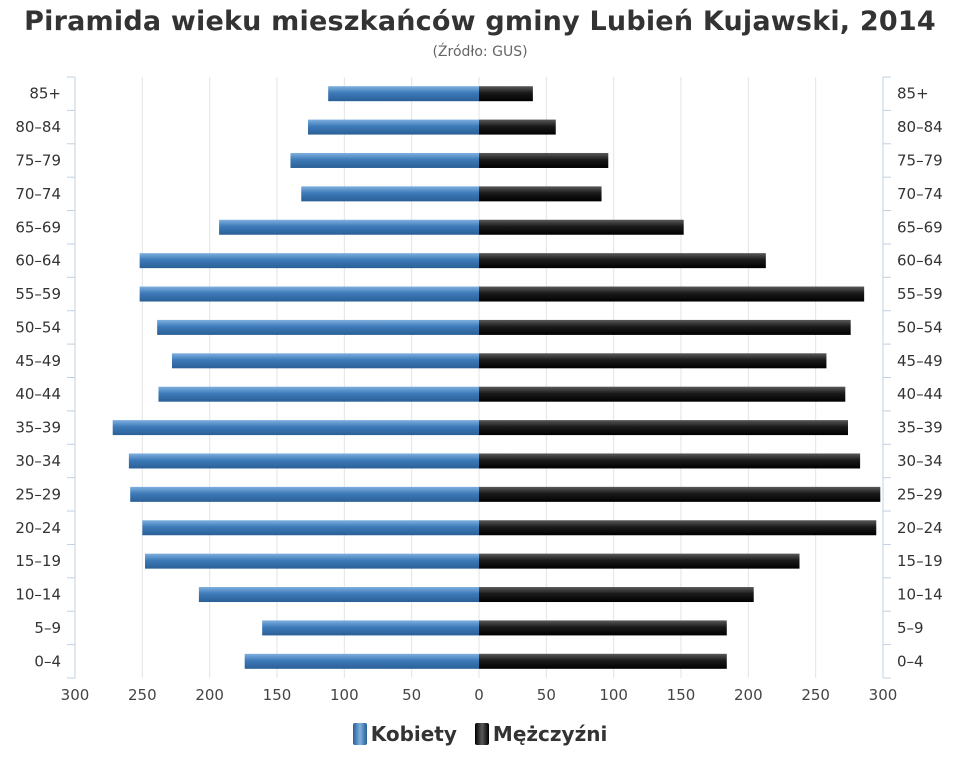 This screenshot has width=960, height=768. I want to click on age-label-left: 75–79, so click(38, 160).